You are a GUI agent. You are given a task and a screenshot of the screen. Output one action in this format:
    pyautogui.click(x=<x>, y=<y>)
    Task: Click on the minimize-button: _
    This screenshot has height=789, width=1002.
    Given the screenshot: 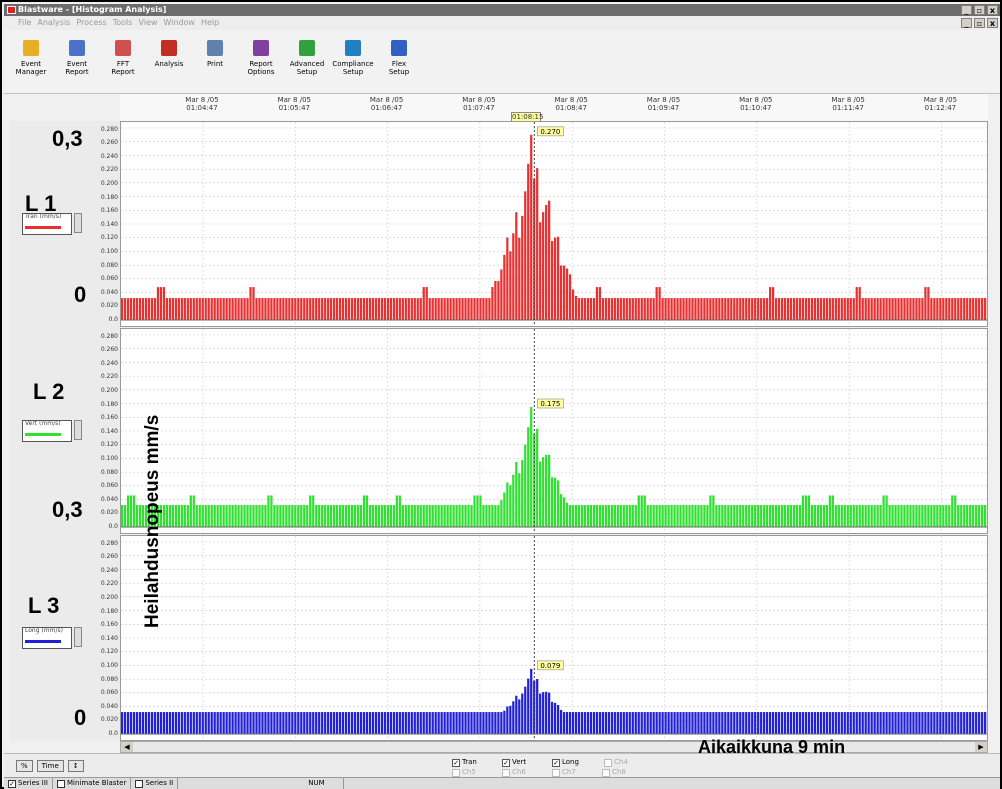 What is the action you would take?
    pyautogui.click(x=966, y=10)
    